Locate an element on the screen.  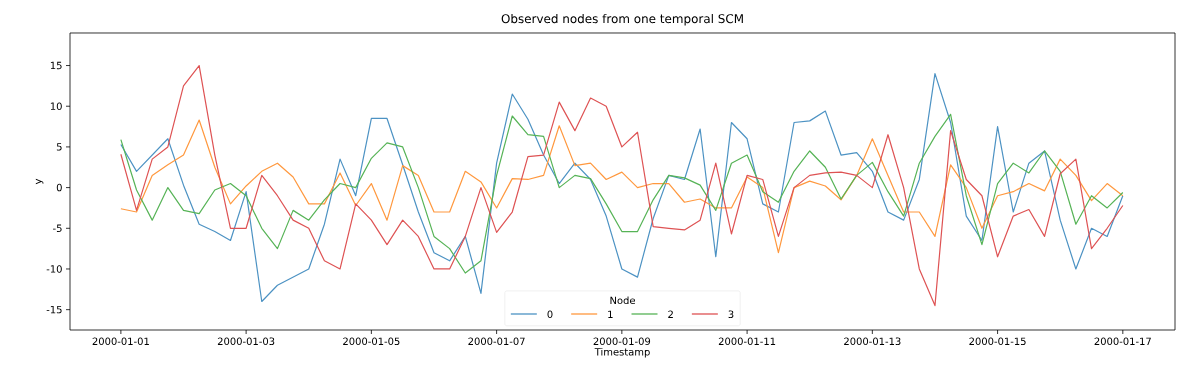
y-tick-label: 5 is located at coordinates (59, 147).